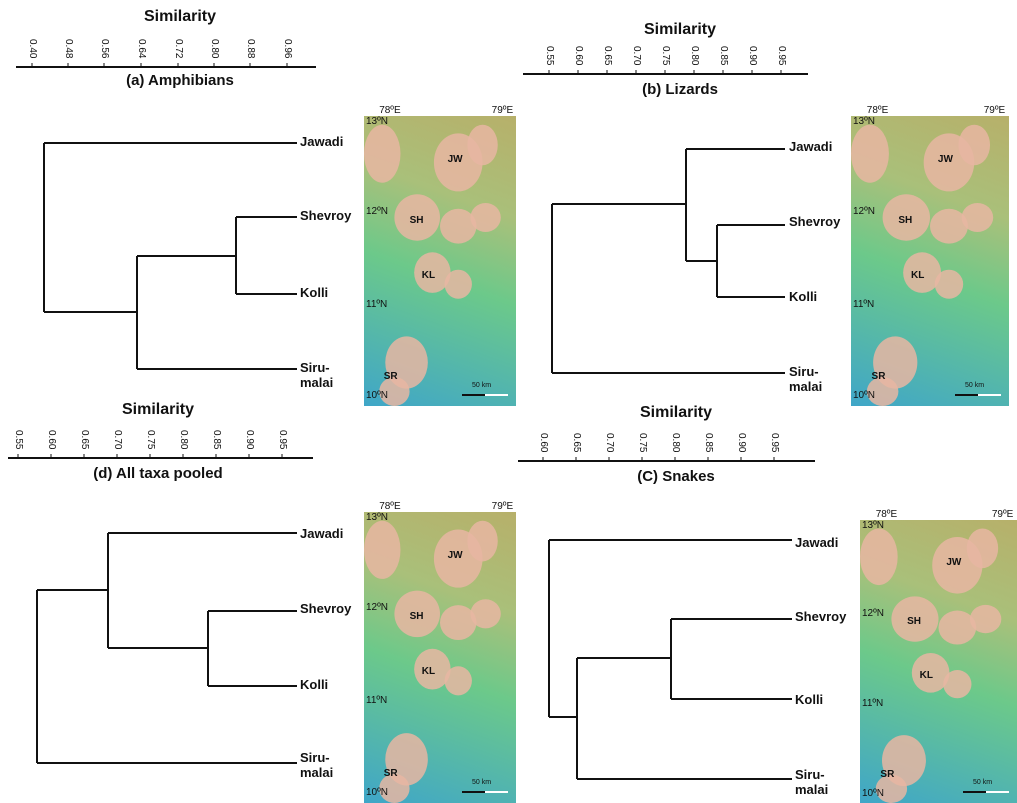 This screenshot has height=803, width=1017. I want to click on panel-title: (C) Snakes, so click(676, 476).